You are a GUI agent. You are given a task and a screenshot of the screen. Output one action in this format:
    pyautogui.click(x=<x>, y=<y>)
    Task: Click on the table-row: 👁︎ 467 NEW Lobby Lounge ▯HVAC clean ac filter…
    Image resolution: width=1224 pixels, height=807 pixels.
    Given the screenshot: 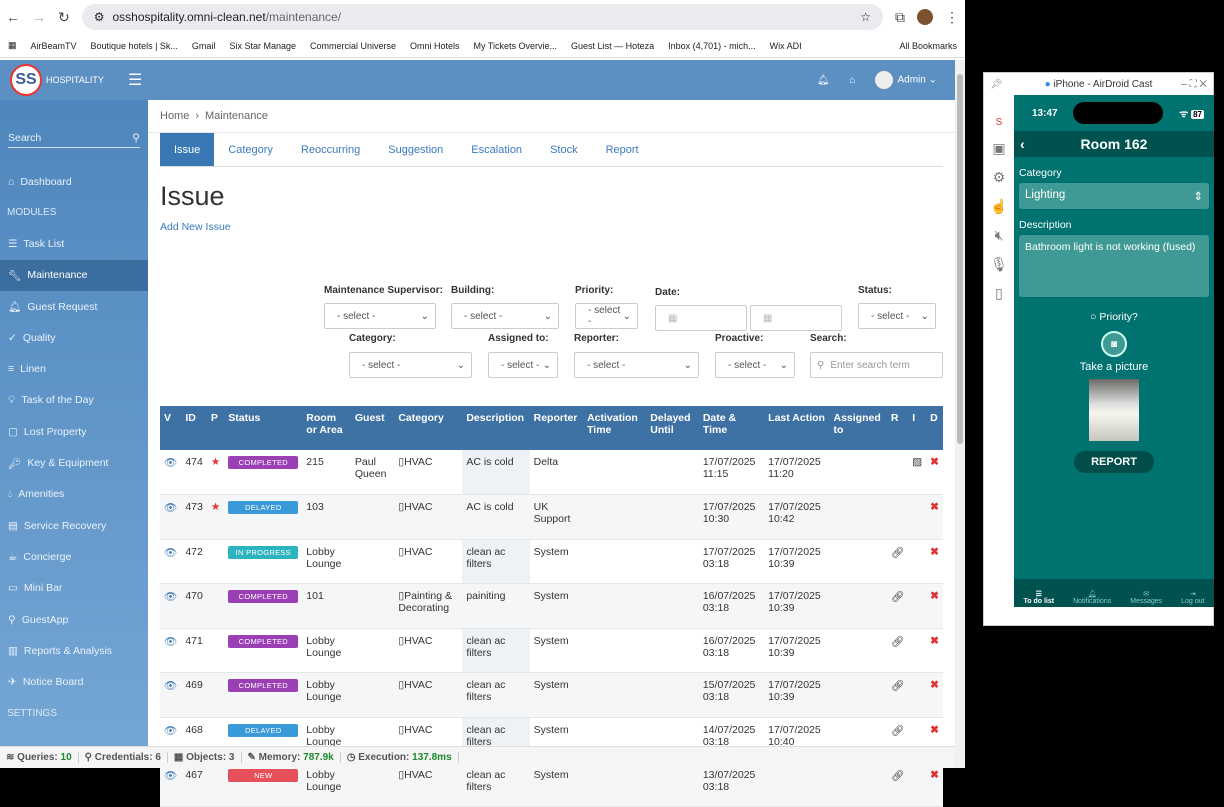 What is the action you would take?
    pyautogui.click(x=551, y=784)
    